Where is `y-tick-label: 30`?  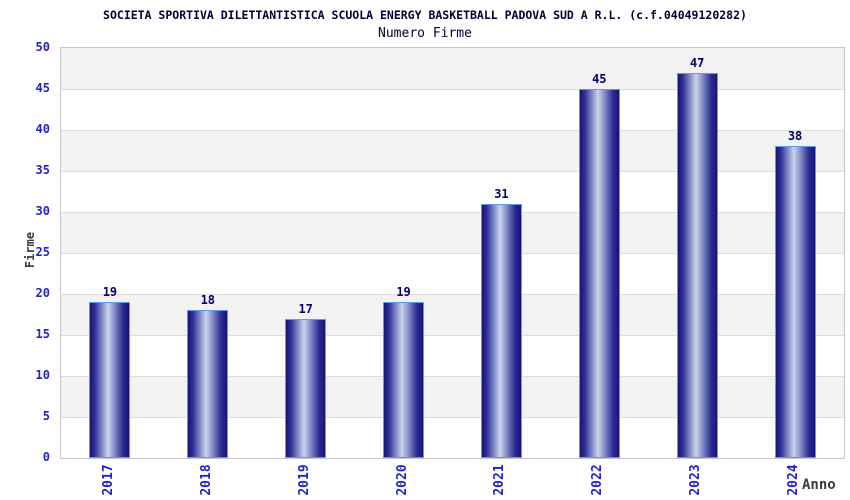
y-tick-label: 30 is located at coordinates (42, 211).